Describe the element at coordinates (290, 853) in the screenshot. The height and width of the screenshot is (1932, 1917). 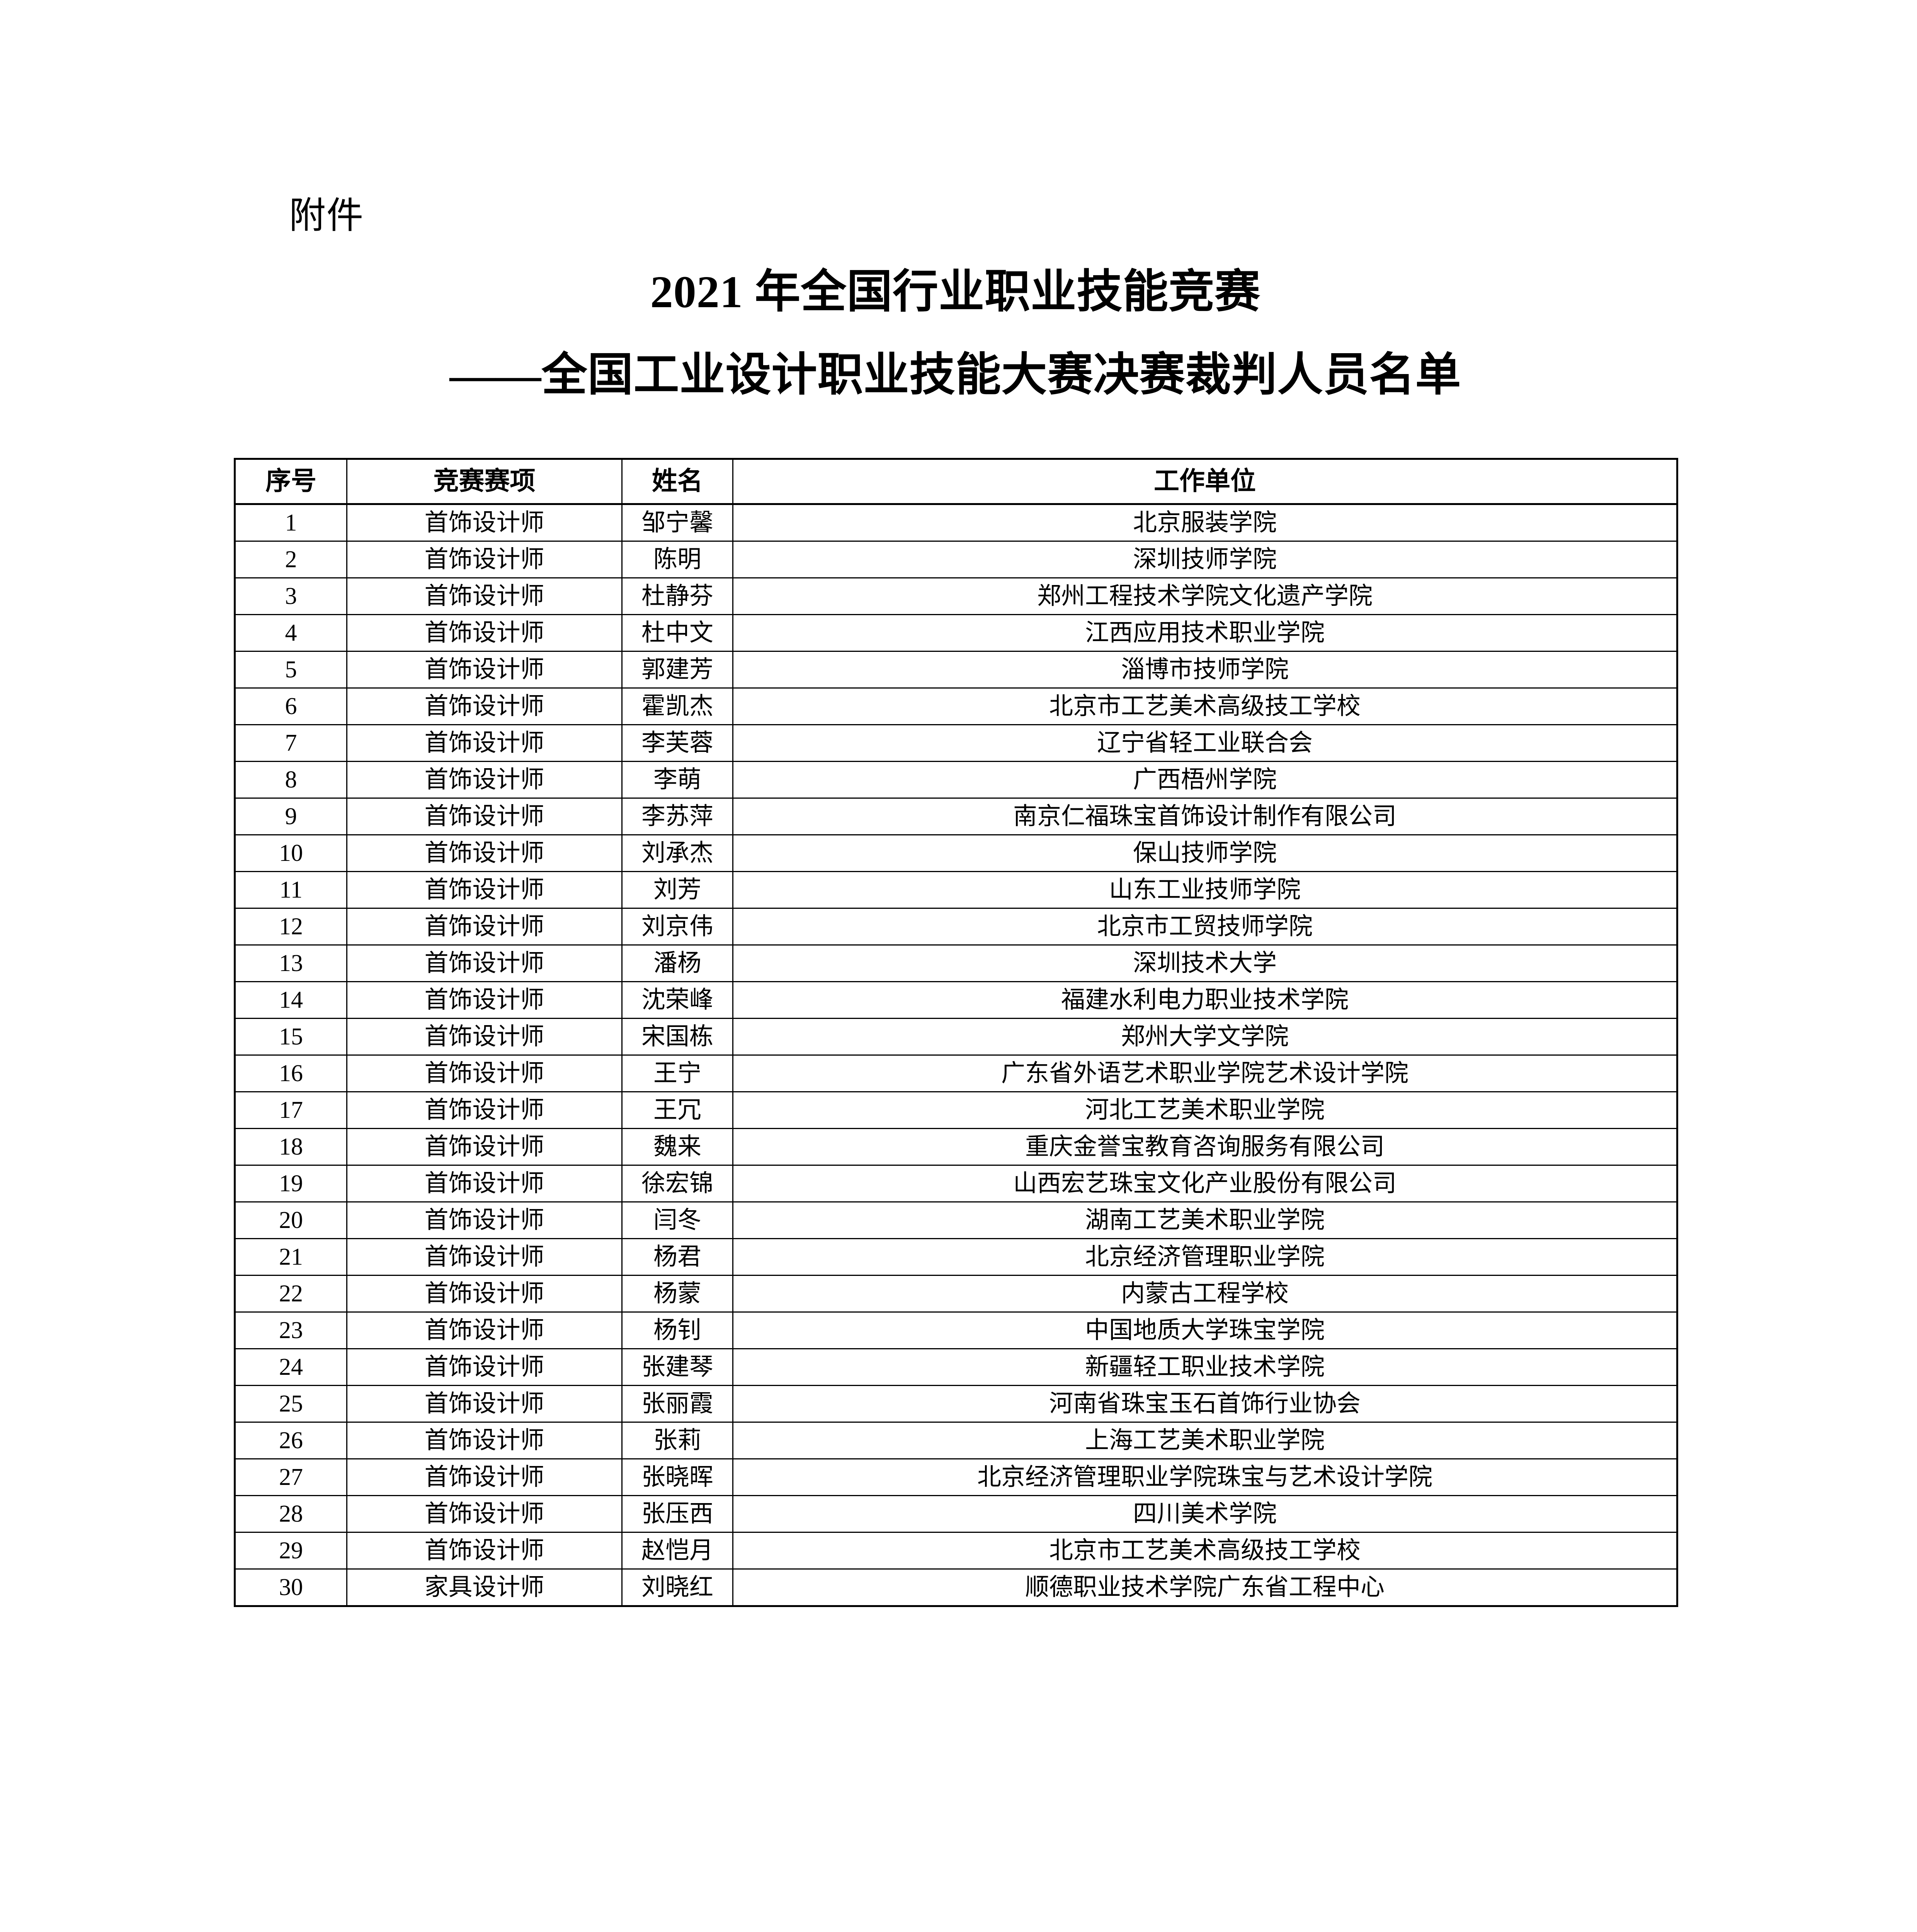
I see `cell-serial-number: 10` at that location.